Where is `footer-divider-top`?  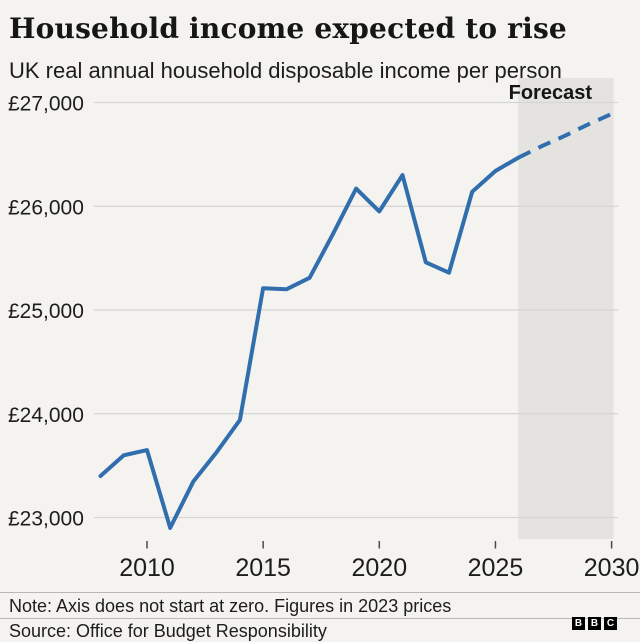
footer-divider-top is located at coordinates (320, 592).